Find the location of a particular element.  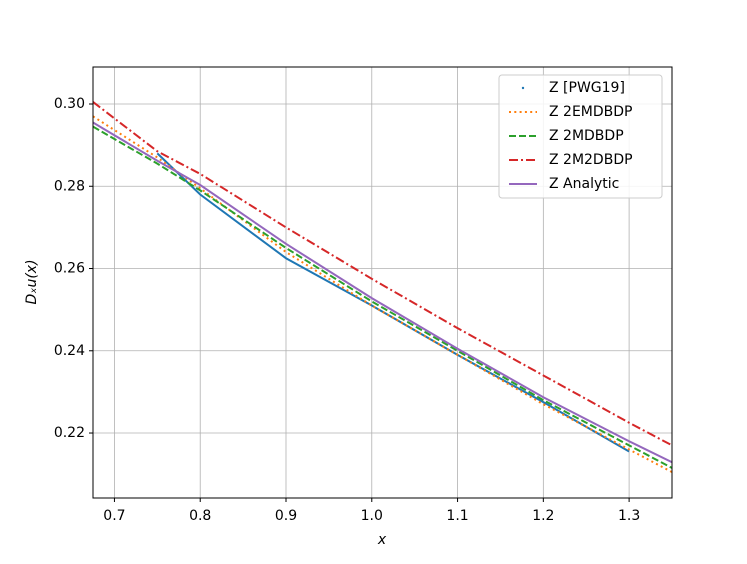

legend-label: Z 2M2DBDP is located at coordinates (591, 160).